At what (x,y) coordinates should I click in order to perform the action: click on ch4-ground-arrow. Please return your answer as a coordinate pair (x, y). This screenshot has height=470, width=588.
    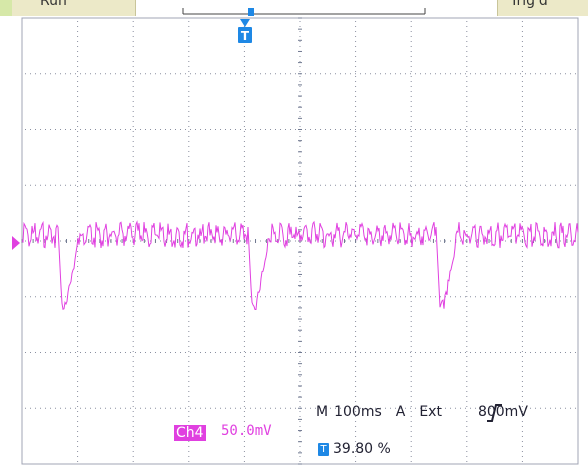
    Looking at the image, I should click on (16, 243).